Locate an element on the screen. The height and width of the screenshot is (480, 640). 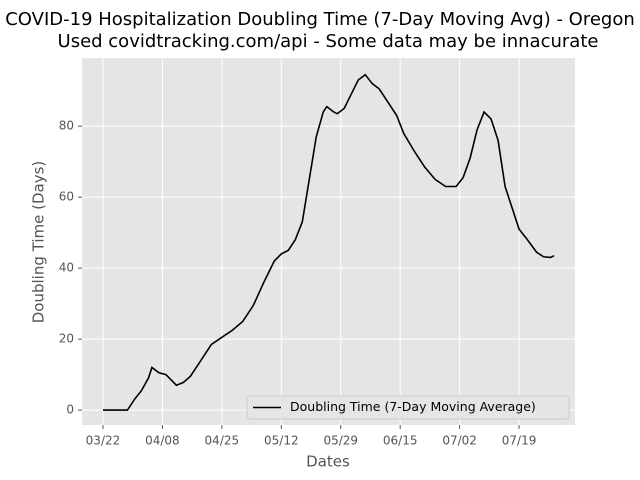
x-tick-label: 05/12 is located at coordinates (281, 441).